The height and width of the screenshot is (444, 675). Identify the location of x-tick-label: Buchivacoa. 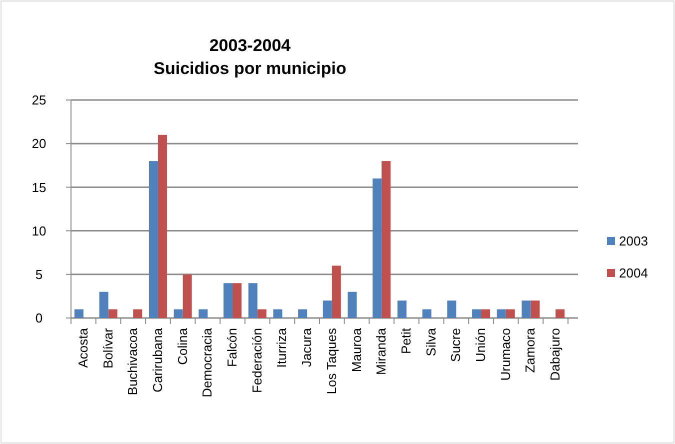
(132, 361).